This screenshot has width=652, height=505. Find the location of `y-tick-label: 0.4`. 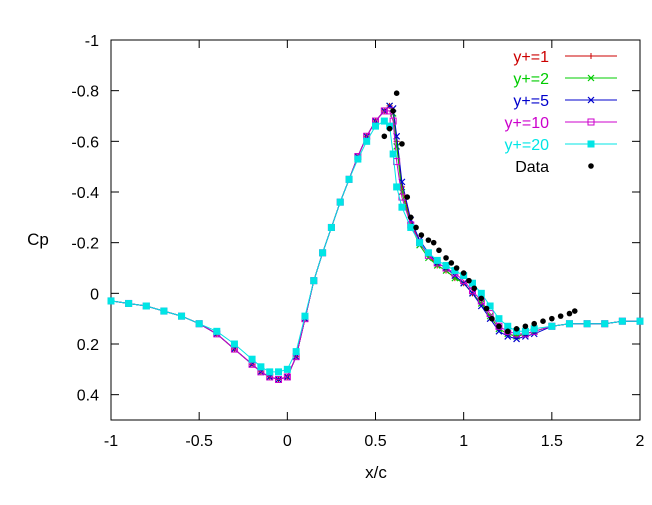

y-tick-label: 0.4 is located at coordinates (88, 396).